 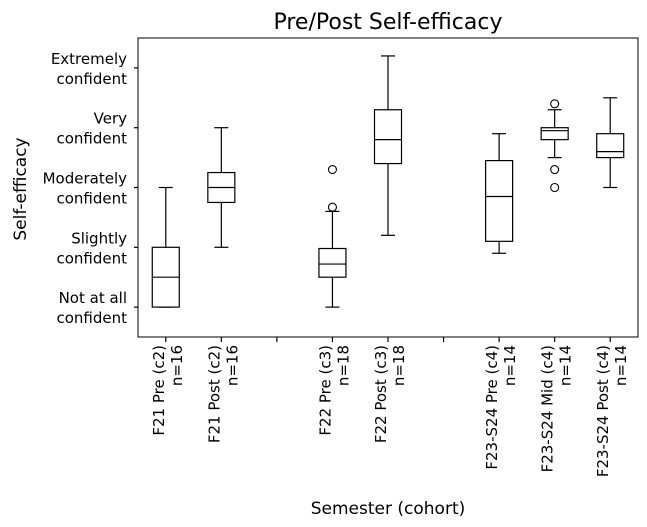 What do you see at coordinates (381, 394) in the screenshot?
I see `x-tick-label-name: F22 Post (c3)` at bounding box center [381, 394].